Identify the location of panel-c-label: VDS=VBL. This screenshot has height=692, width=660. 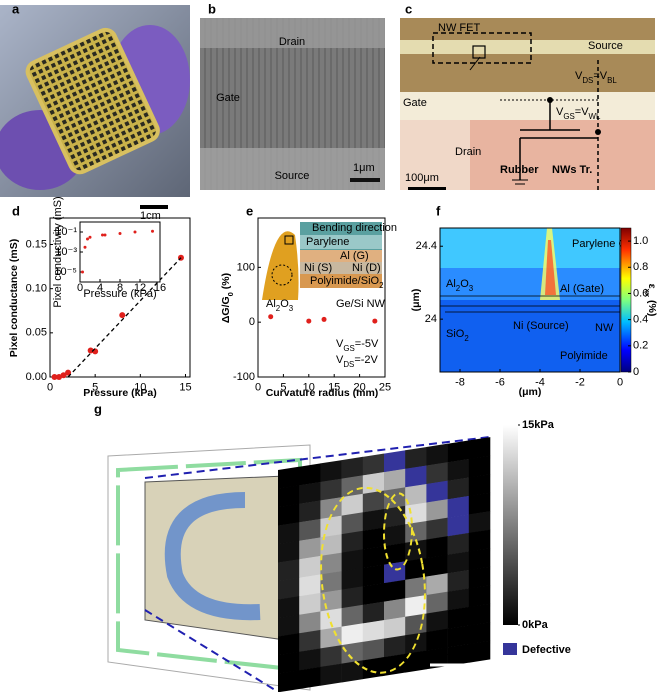
(596, 77).